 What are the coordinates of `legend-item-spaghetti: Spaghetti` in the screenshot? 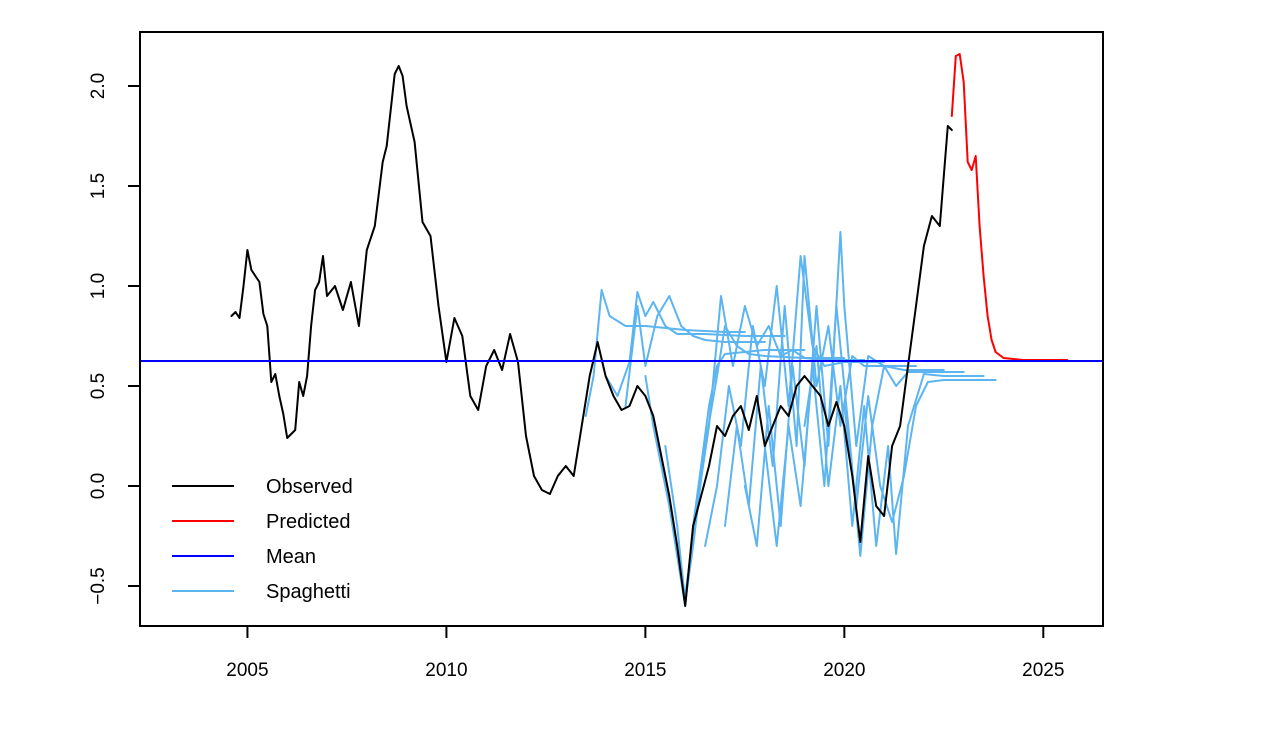 It's located at (261, 592).